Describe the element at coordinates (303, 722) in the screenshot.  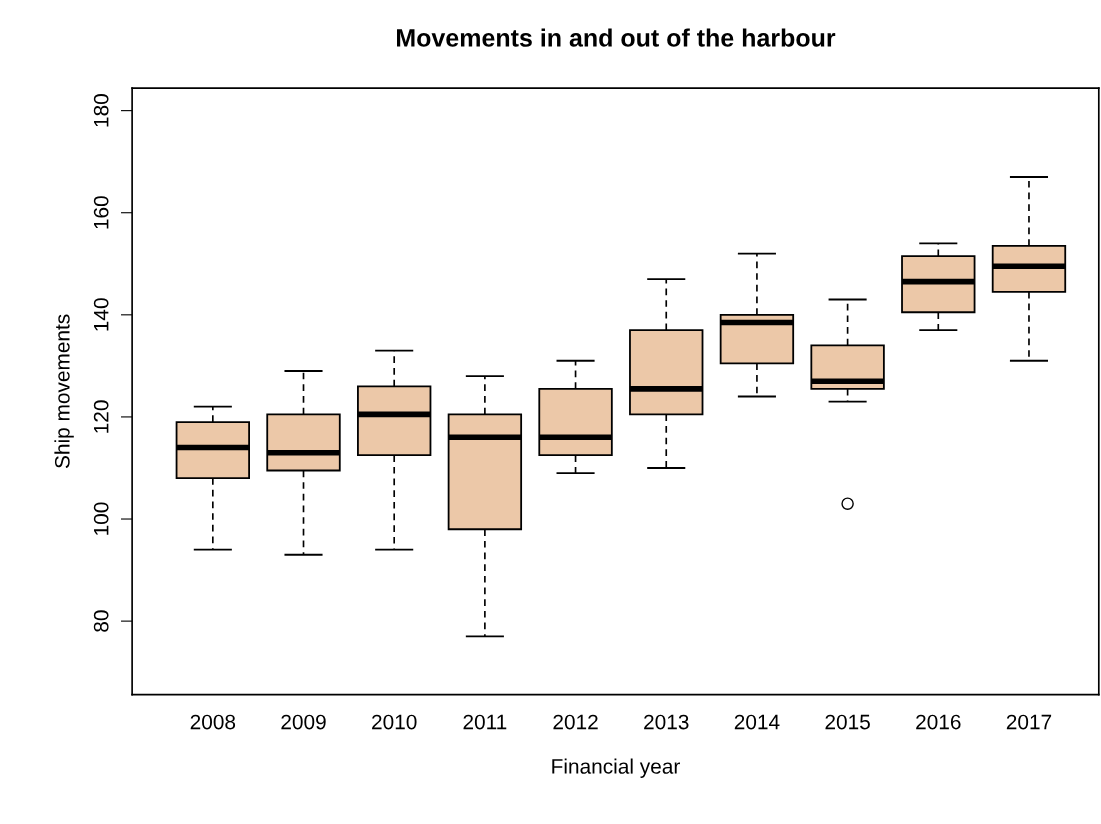
I see `x-tick-label: 2009` at that location.